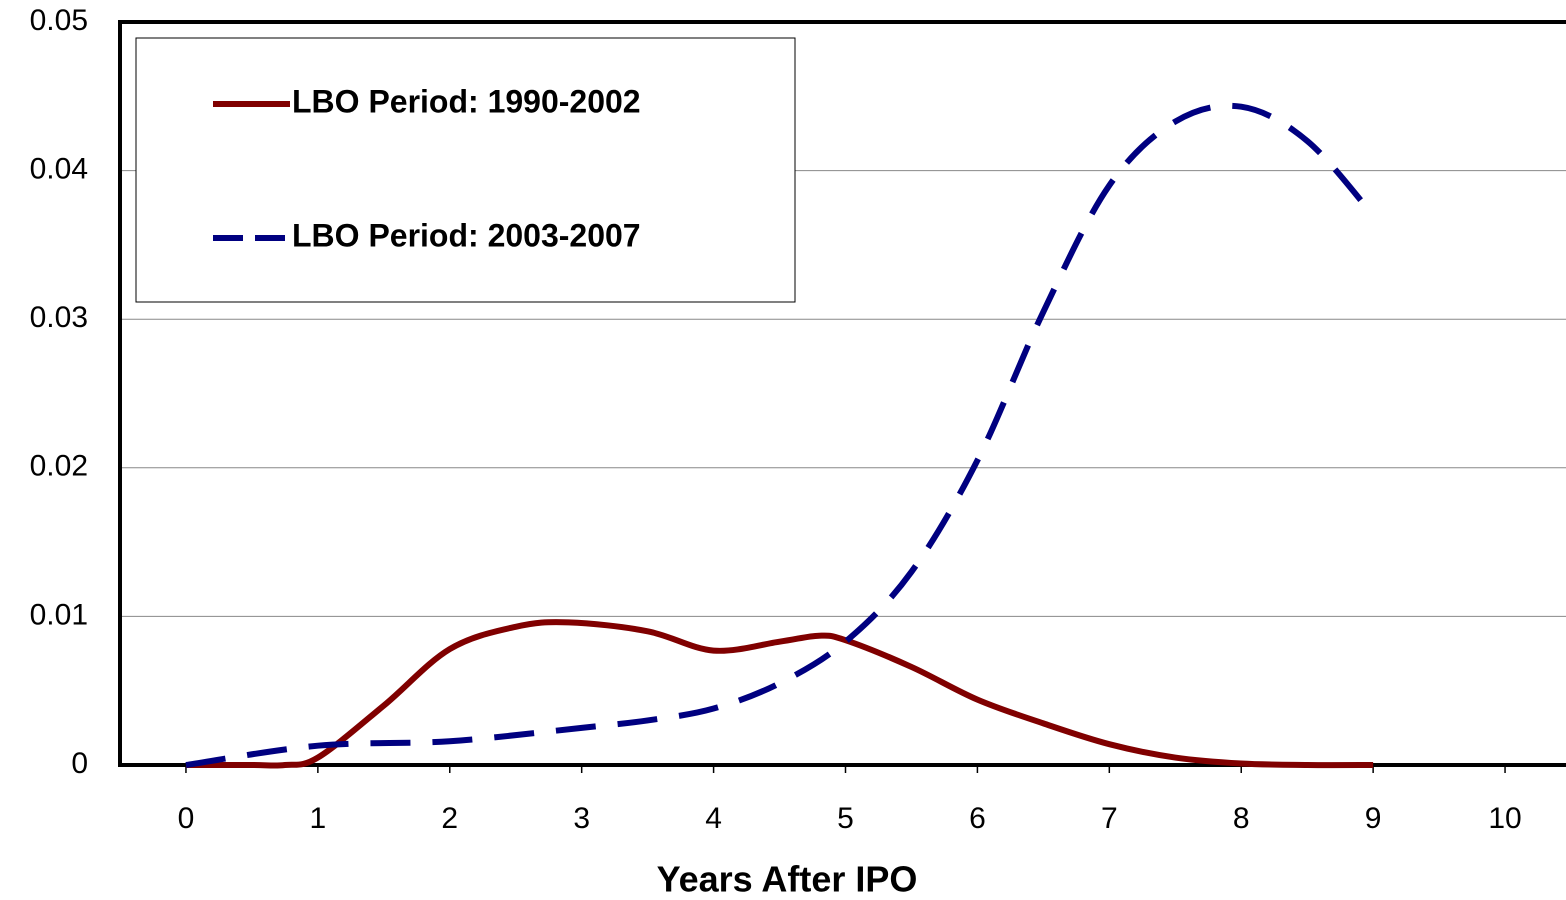 The width and height of the screenshot is (1566, 900). Describe the element at coordinates (1241, 818) in the screenshot. I see `x-tick-label: 8` at that location.